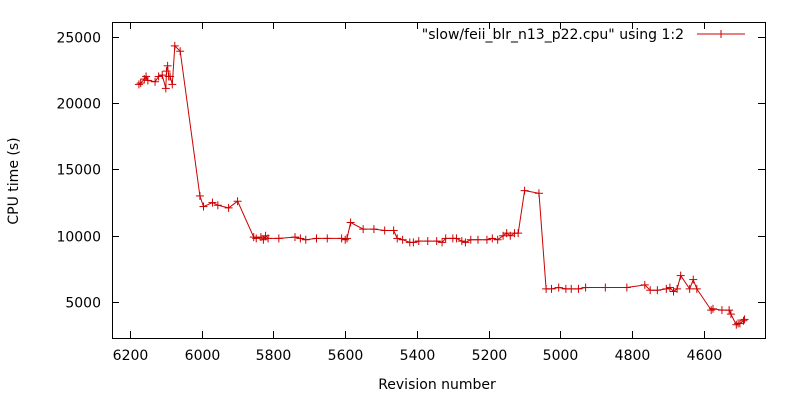 The width and height of the screenshot is (800, 400). What do you see at coordinates (437, 385) in the screenshot?
I see `x-axis-label: Revision number` at bounding box center [437, 385].